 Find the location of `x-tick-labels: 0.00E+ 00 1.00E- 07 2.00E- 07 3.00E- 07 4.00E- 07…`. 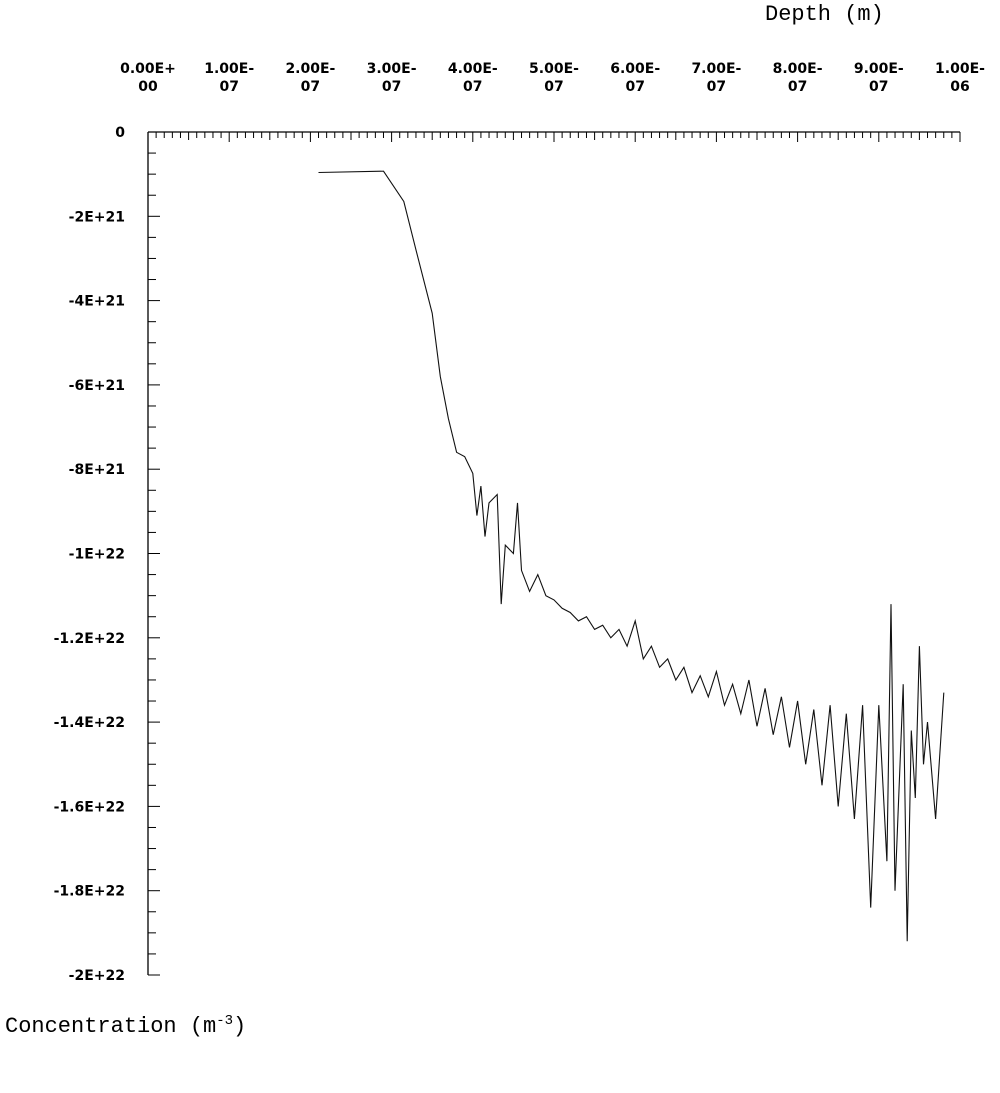

x-tick-labels: 0.00E+ 00 1.00E- 07 2.00E- 07 3.00E- 07 4.00E- 07… is located at coordinates (552, 78).